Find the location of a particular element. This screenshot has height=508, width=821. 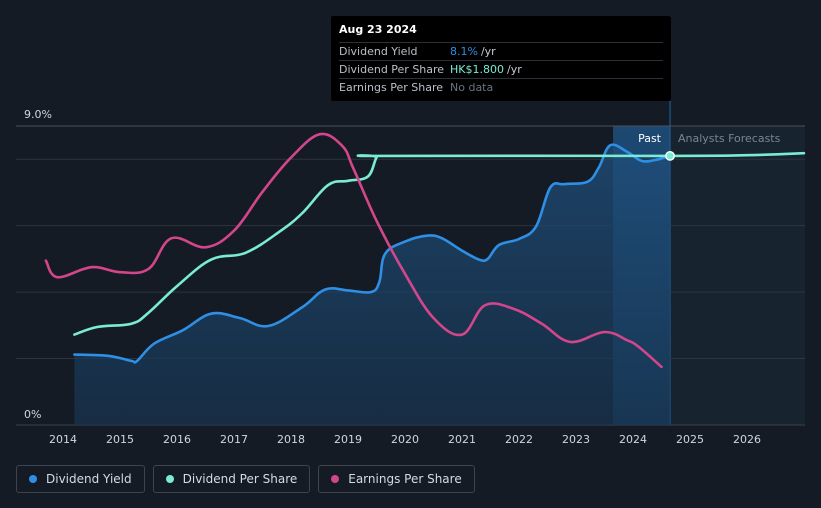

x-tick-label: 2024 is located at coordinates (633, 439).